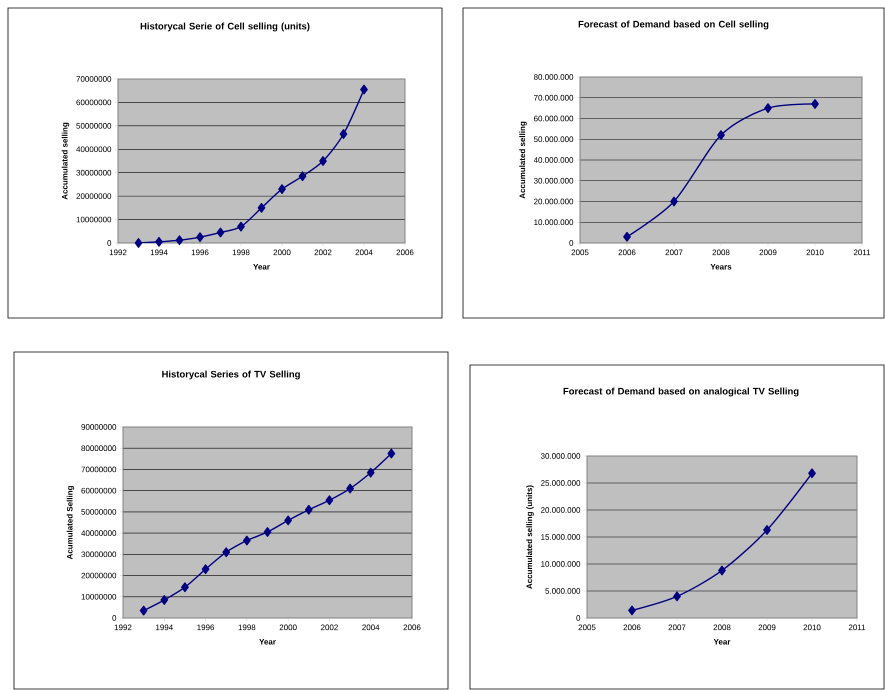  Describe the element at coordinates (225, 27) in the screenshot. I see `chart-title: Historycal Serie of Cell selling (units)` at that location.